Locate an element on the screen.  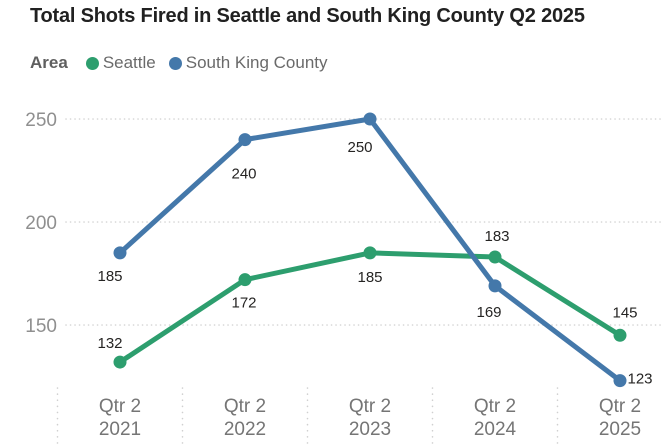
data-label: 123 is located at coordinates (639, 379).